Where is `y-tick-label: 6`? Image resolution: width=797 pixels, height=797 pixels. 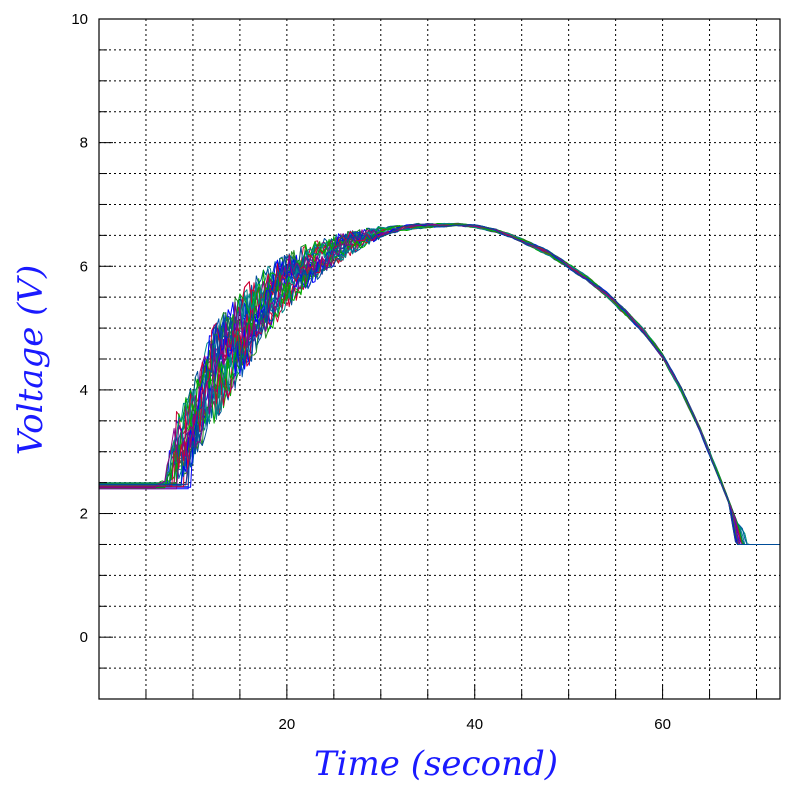
y-tick-label: 6 is located at coordinates (84, 266).